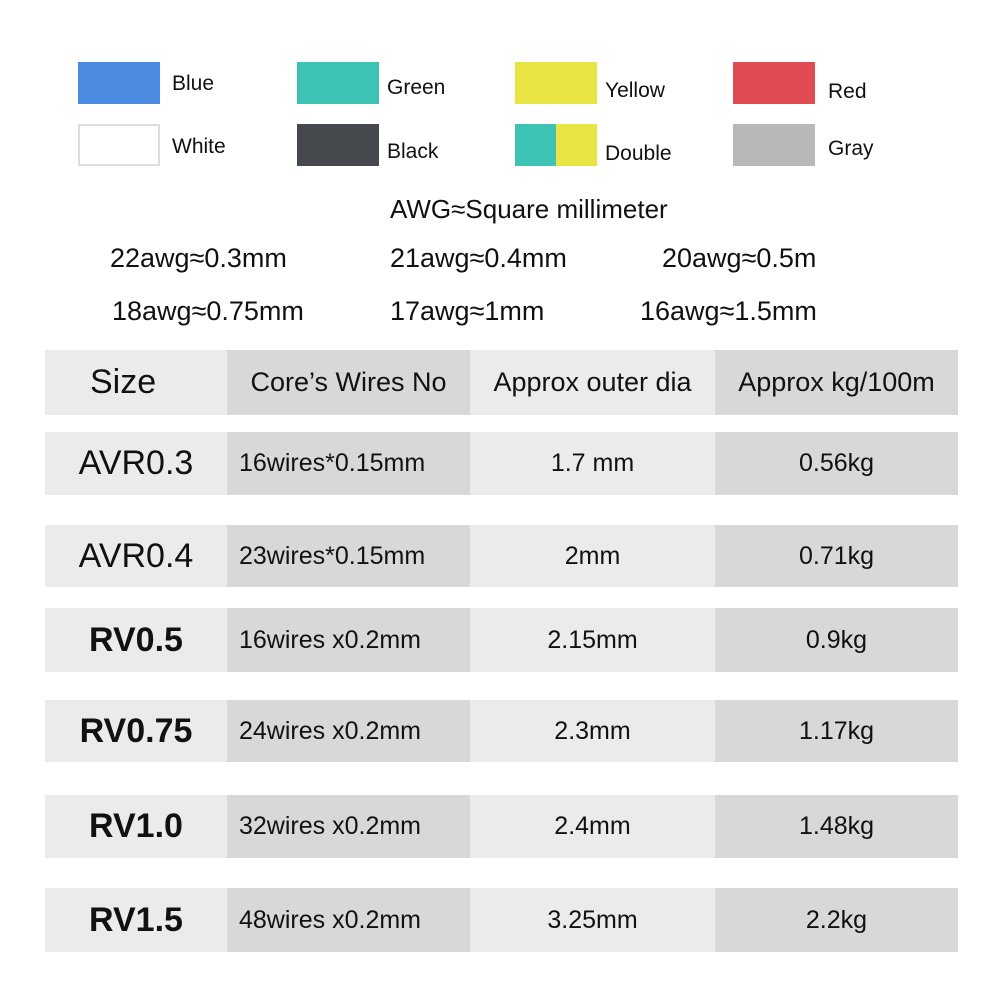 This screenshot has width=1000, height=1000. I want to click on table-cell: 48wires x0.2mm, so click(348, 920).